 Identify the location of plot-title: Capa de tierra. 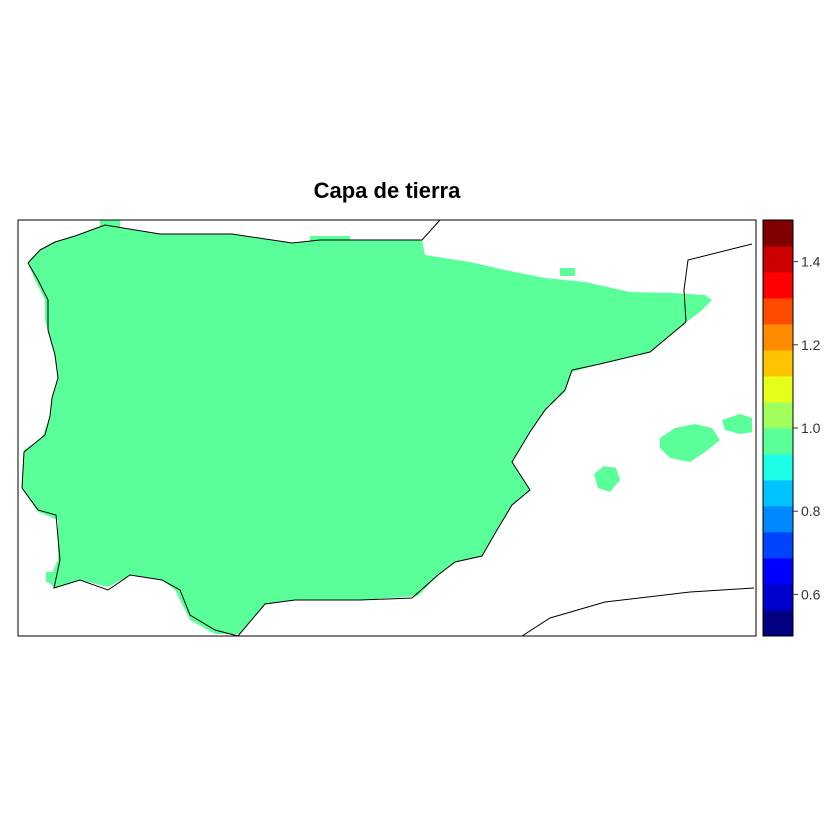
(387, 190).